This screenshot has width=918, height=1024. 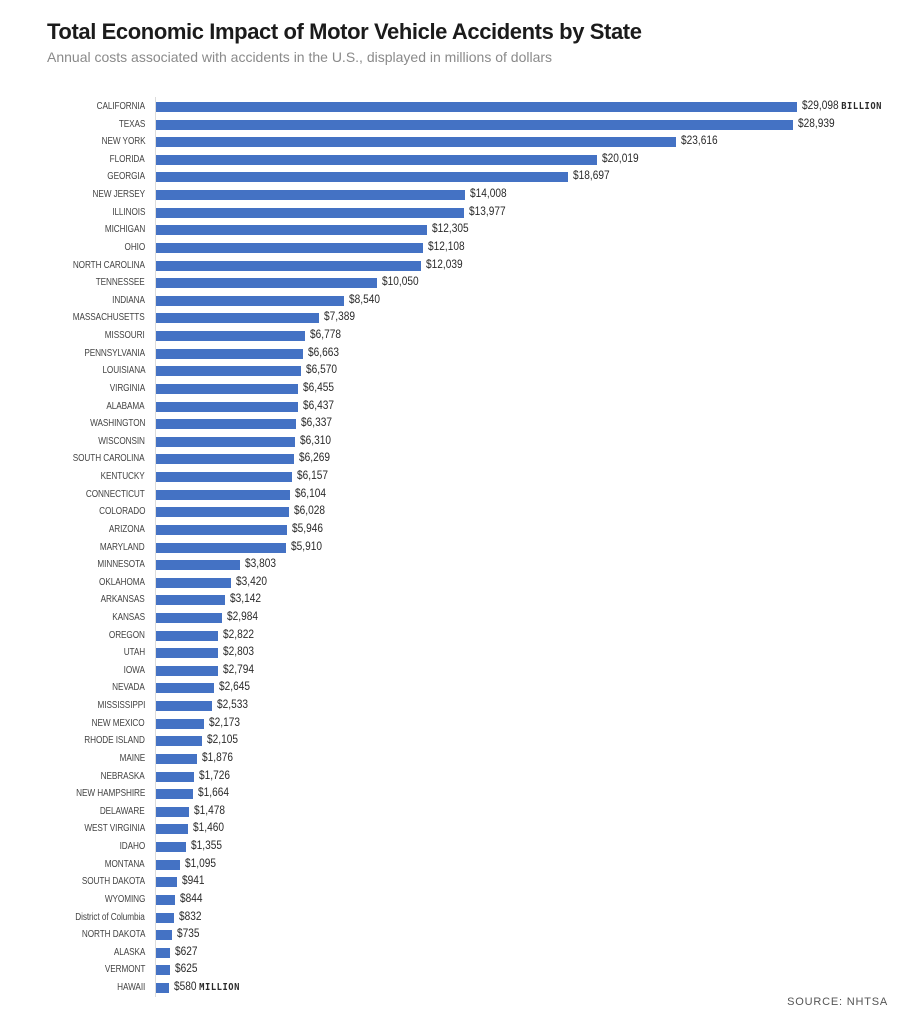 What do you see at coordinates (193, 881) in the screenshot?
I see `value-amount: $941` at bounding box center [193, 881].